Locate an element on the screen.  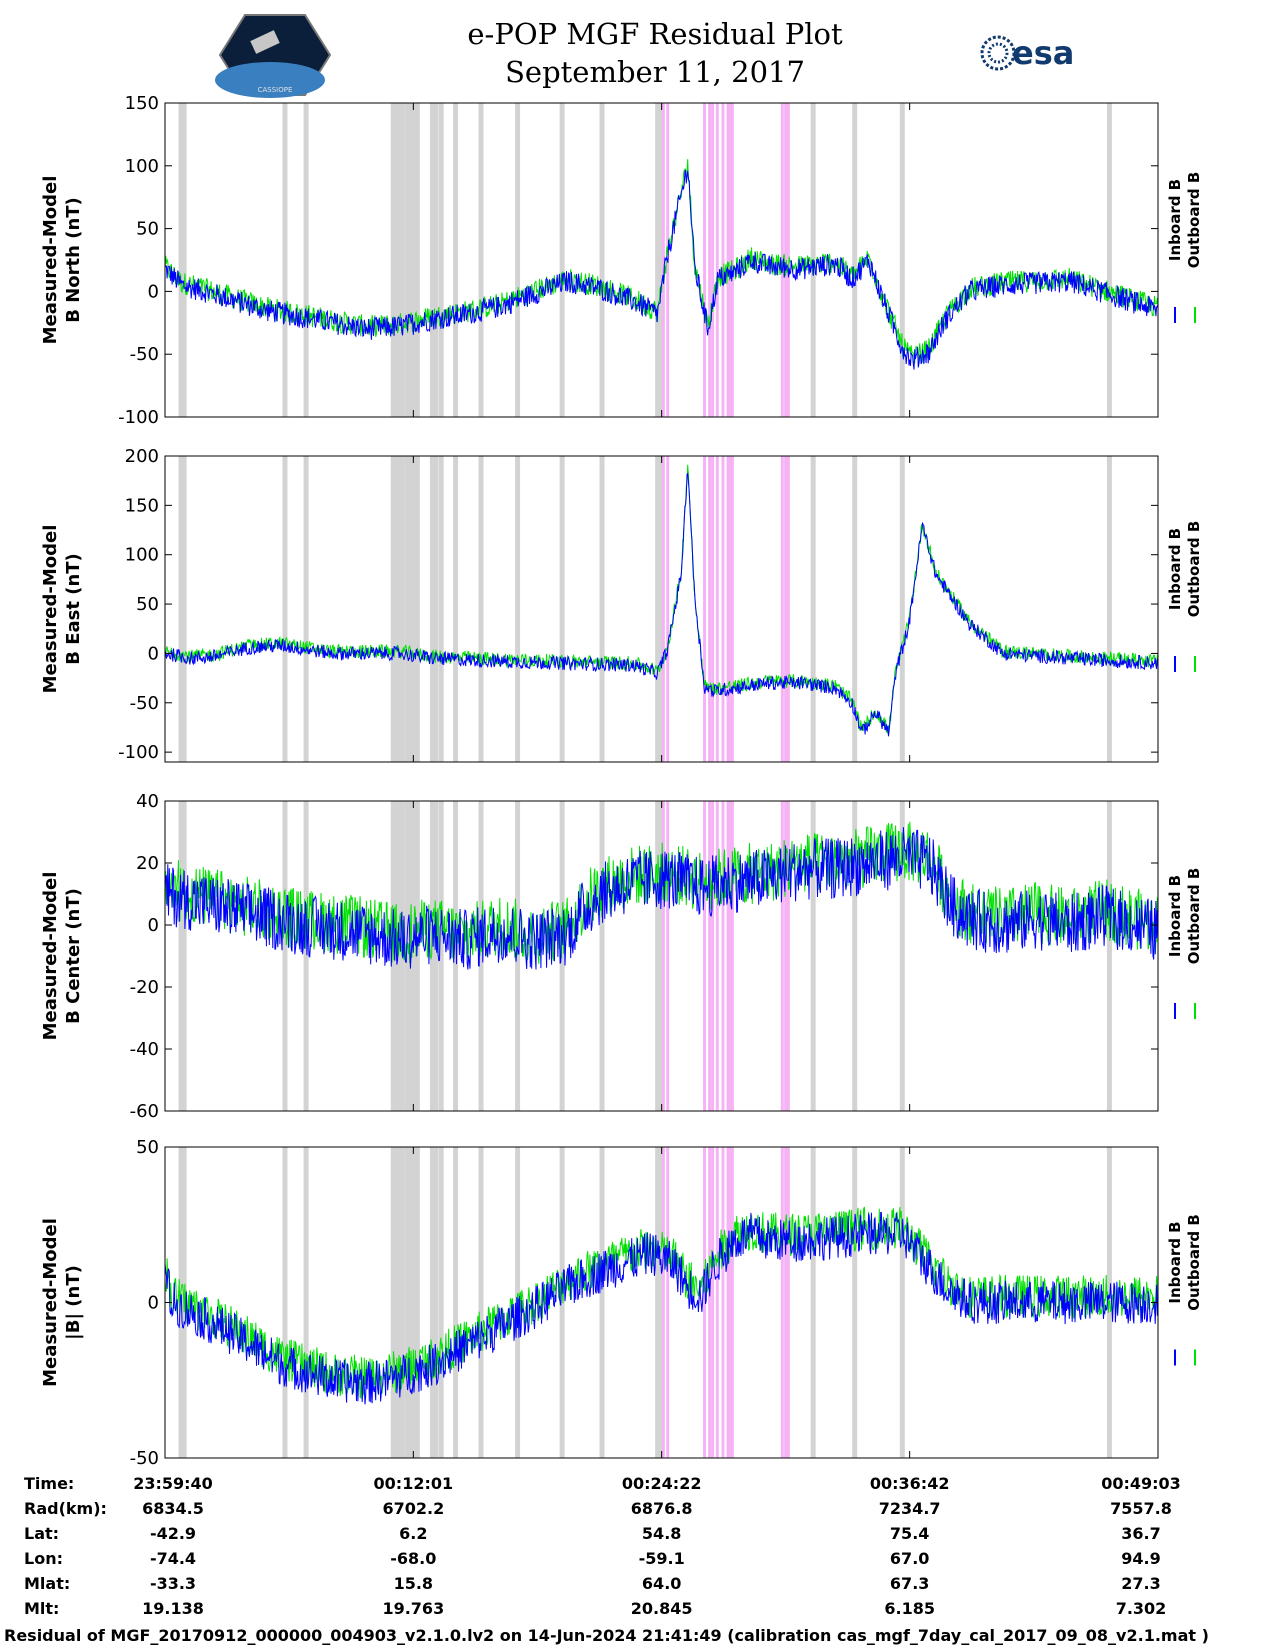
table-row-label: Lon: is located at coordinates (43, 1558).